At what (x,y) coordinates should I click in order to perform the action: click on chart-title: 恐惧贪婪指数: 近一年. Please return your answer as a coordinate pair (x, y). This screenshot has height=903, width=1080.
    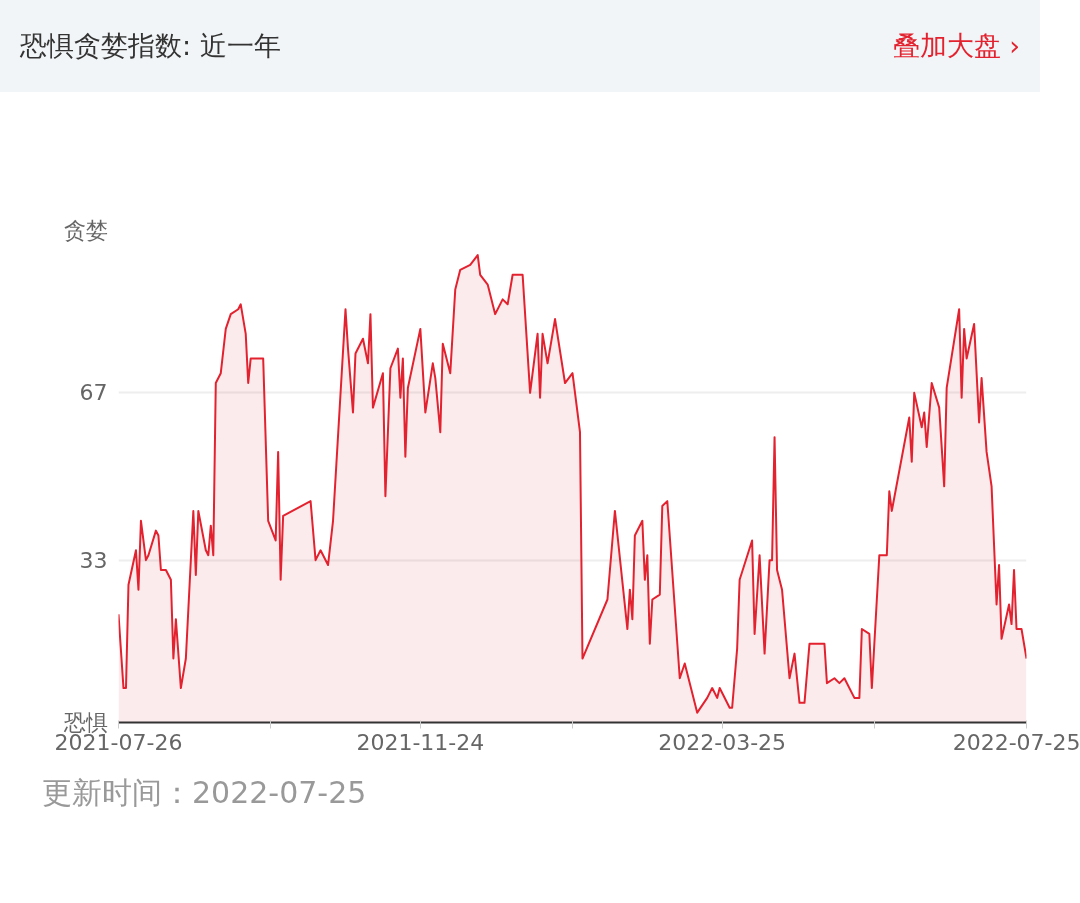
    Looking at the image, I should click on (150, 45).